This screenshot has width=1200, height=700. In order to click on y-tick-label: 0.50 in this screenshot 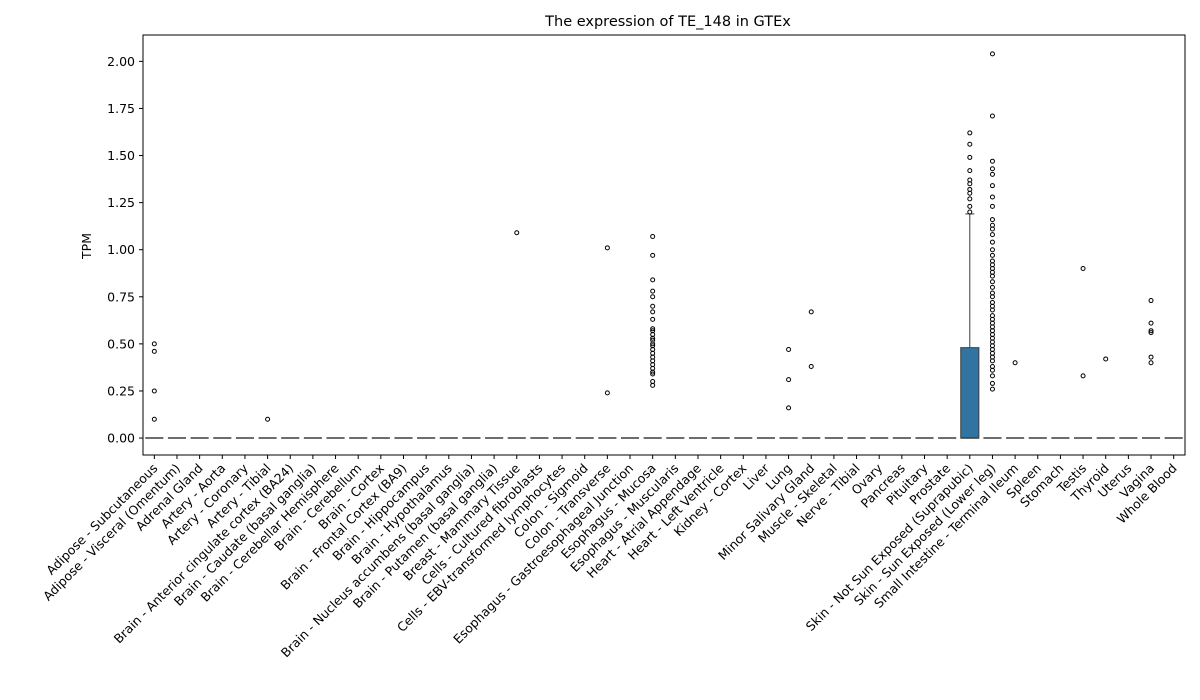, I will do `click(121, 343)`.